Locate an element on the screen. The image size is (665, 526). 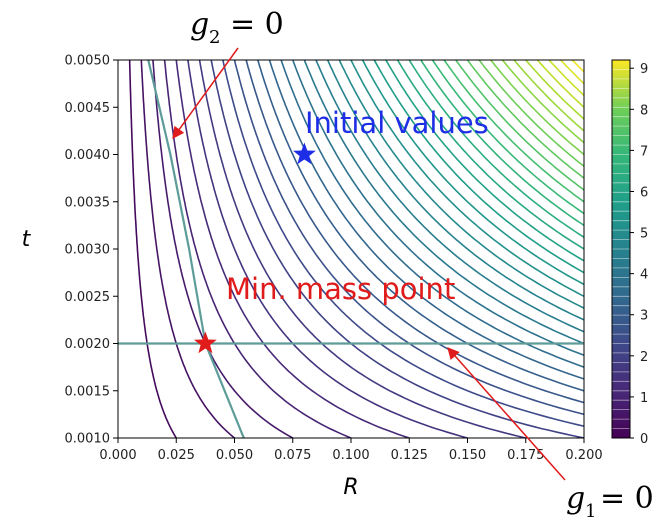
colorbar-tick-label: 2 is located at coordinates (644, 357).